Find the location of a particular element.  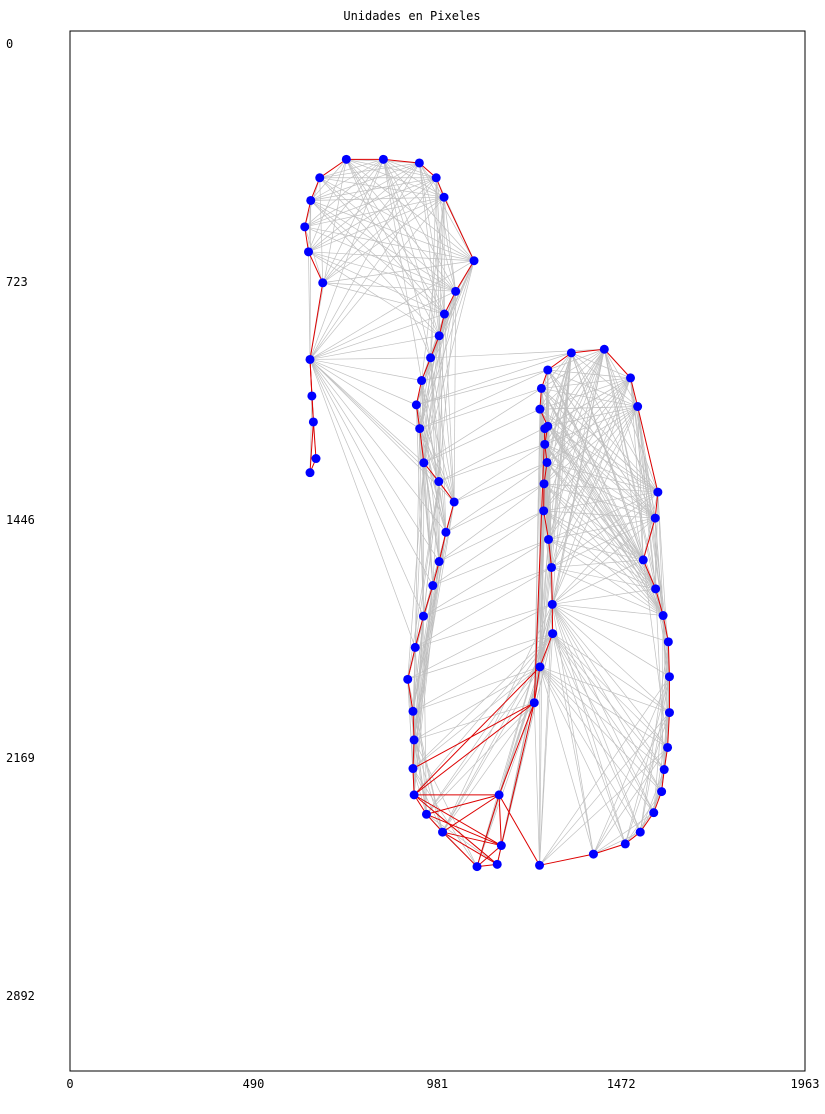

y-axis-ticks: 0 723 1446 2169 2892 is located at coordinates (20, 520).